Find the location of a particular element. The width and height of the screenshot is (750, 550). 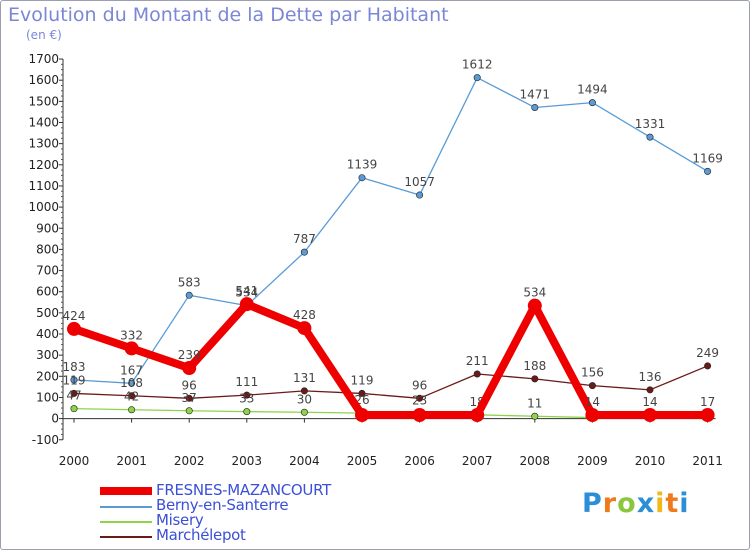

logo-letter: t is located at coordinates (672, 503).